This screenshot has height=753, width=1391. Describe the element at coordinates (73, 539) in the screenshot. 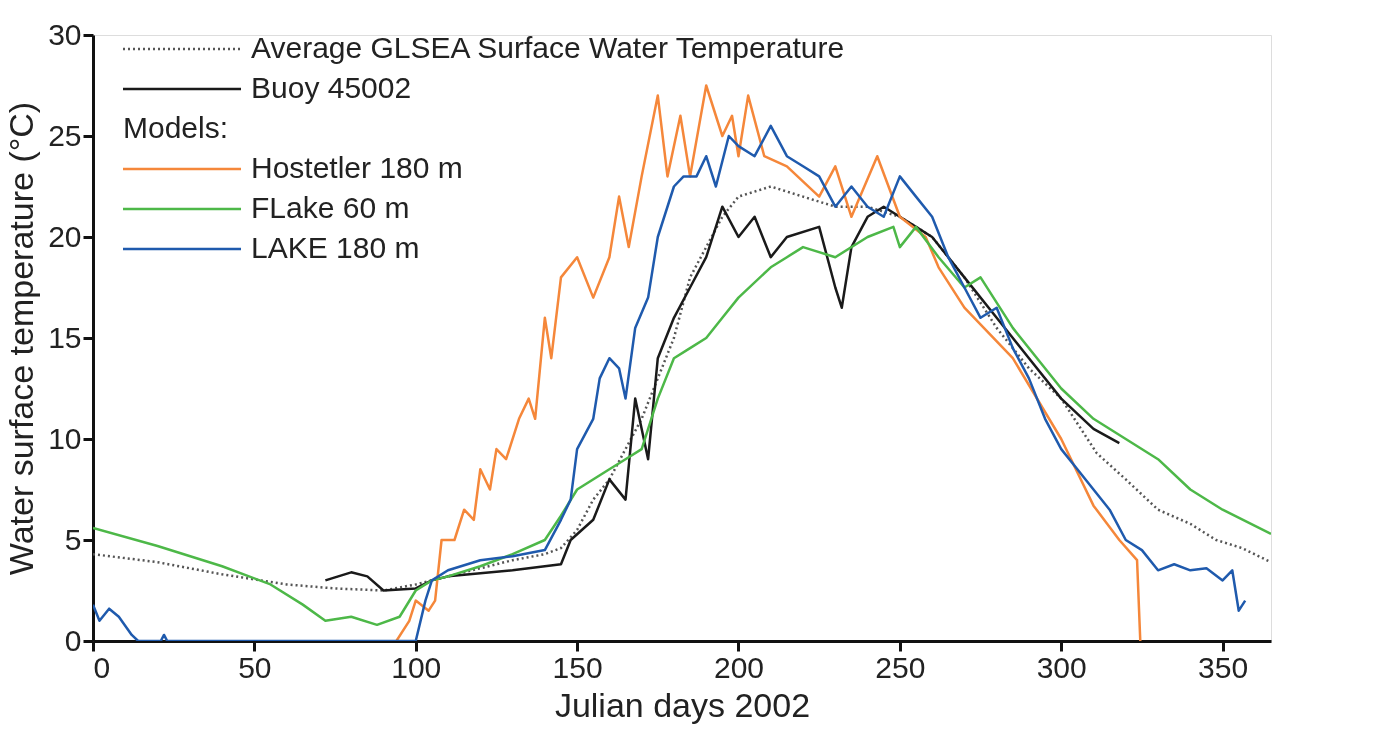

I see `y-tick-label: 5` at that location.